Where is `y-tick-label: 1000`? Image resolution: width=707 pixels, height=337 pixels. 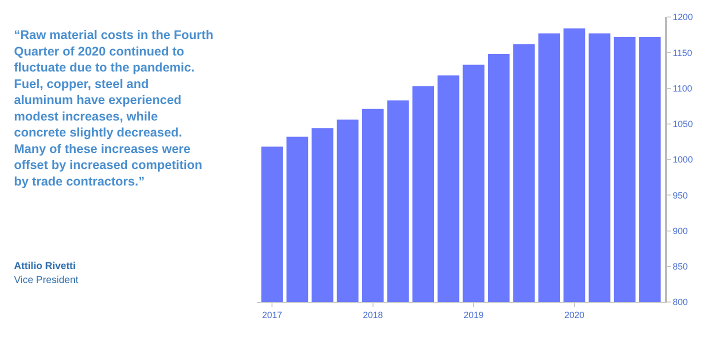 y-tick-label: 1000 is located at coordinates (682, 159).